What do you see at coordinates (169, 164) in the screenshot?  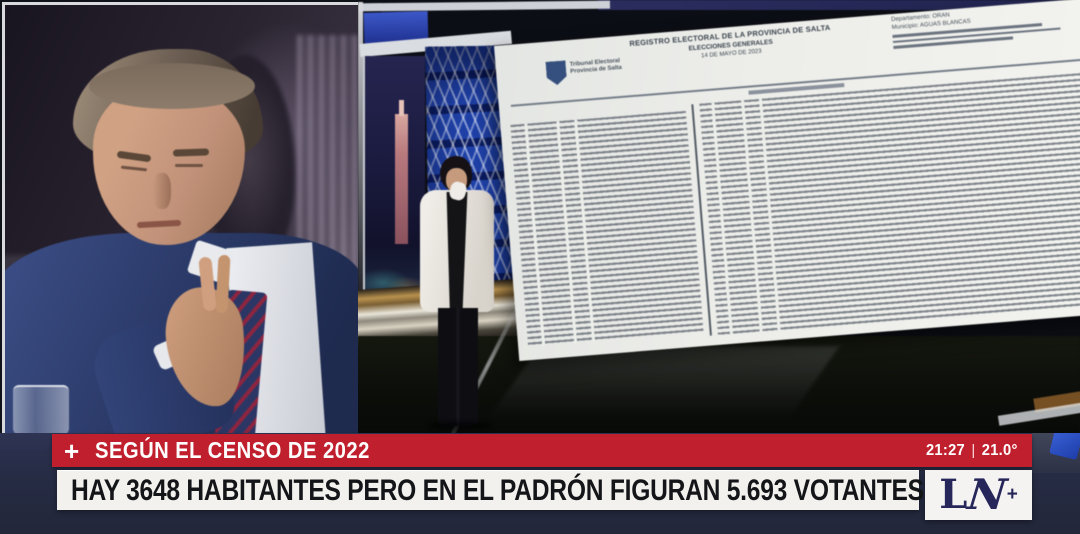 I see `anchor-face` at bounding box center [169, 164].